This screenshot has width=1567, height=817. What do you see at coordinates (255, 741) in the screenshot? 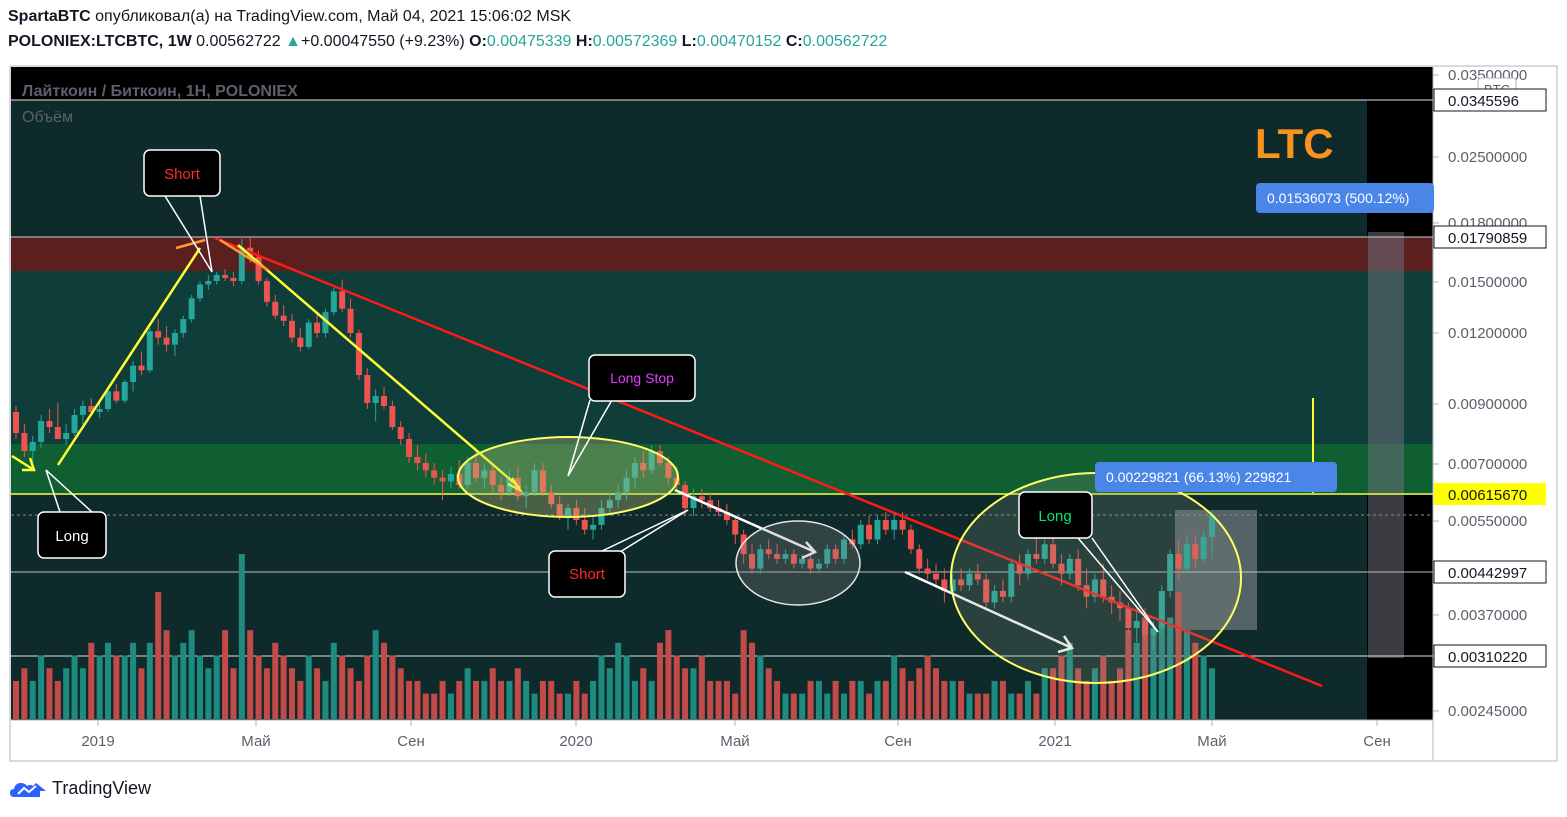
I see `x-tick-label: Май` at bounding box center [255, 741].